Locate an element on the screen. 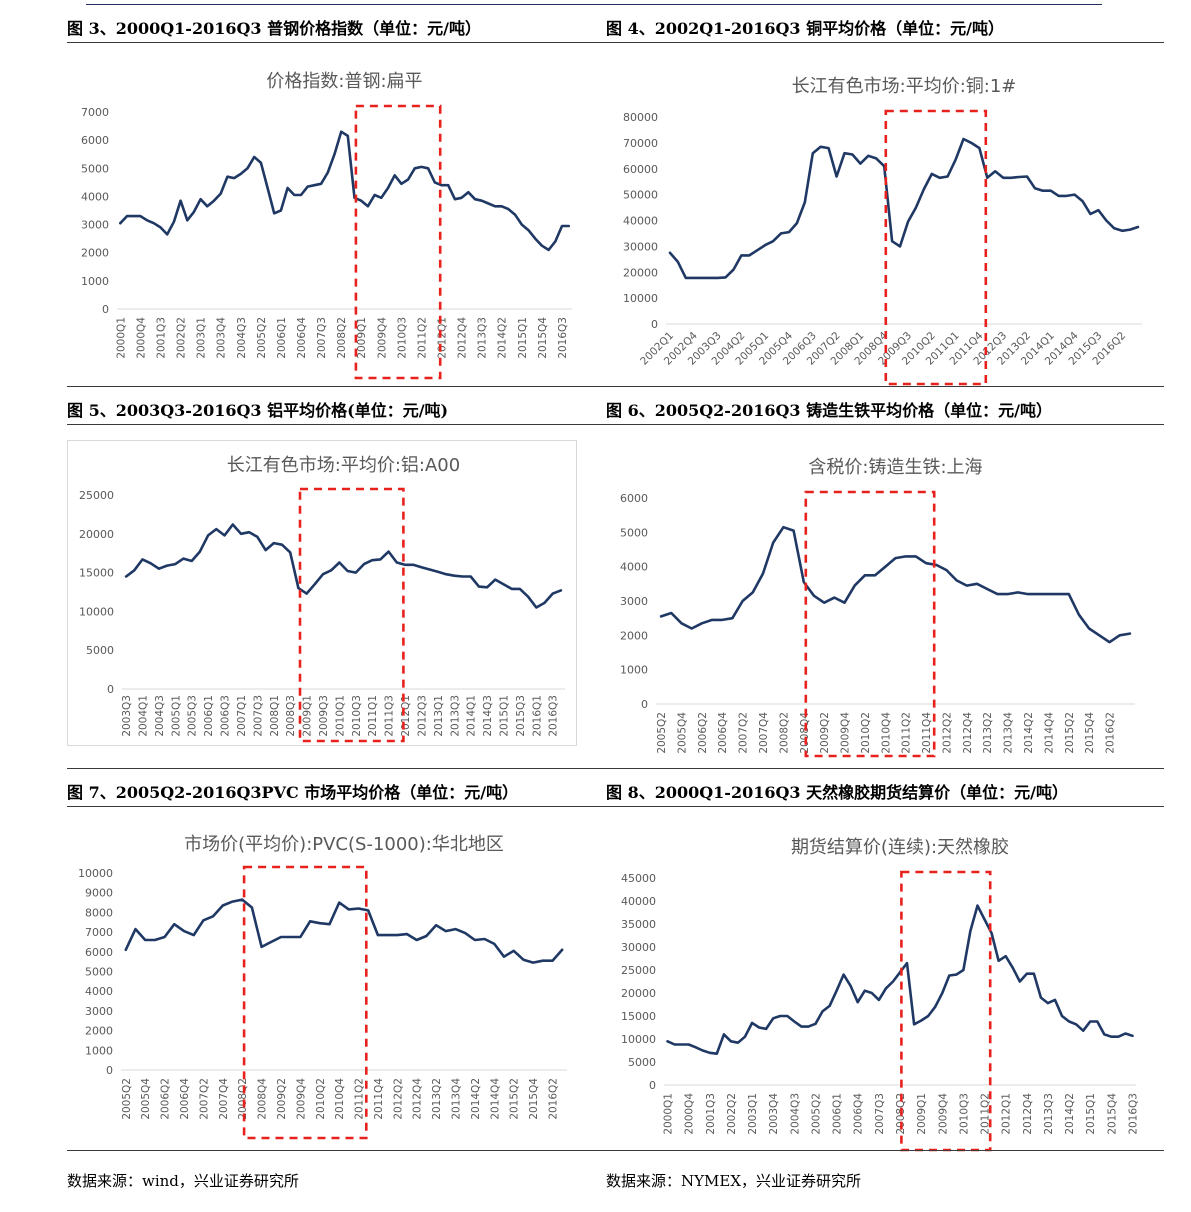 The image size is (1191, 1212). row-rule is located at coordinates (615, 386).